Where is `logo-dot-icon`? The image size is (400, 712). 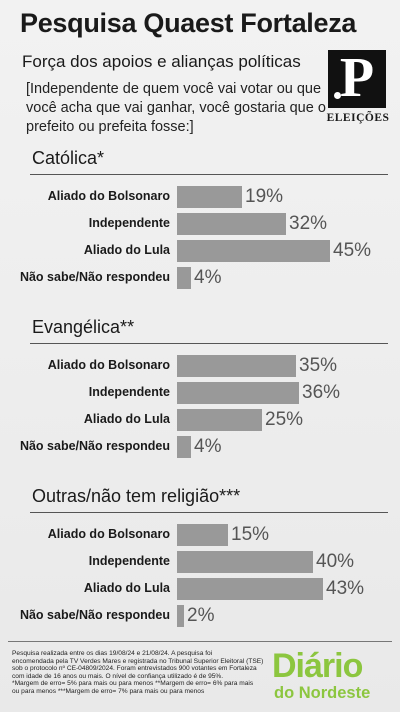
logo-dot-icon is located at coordinates (337, 95).